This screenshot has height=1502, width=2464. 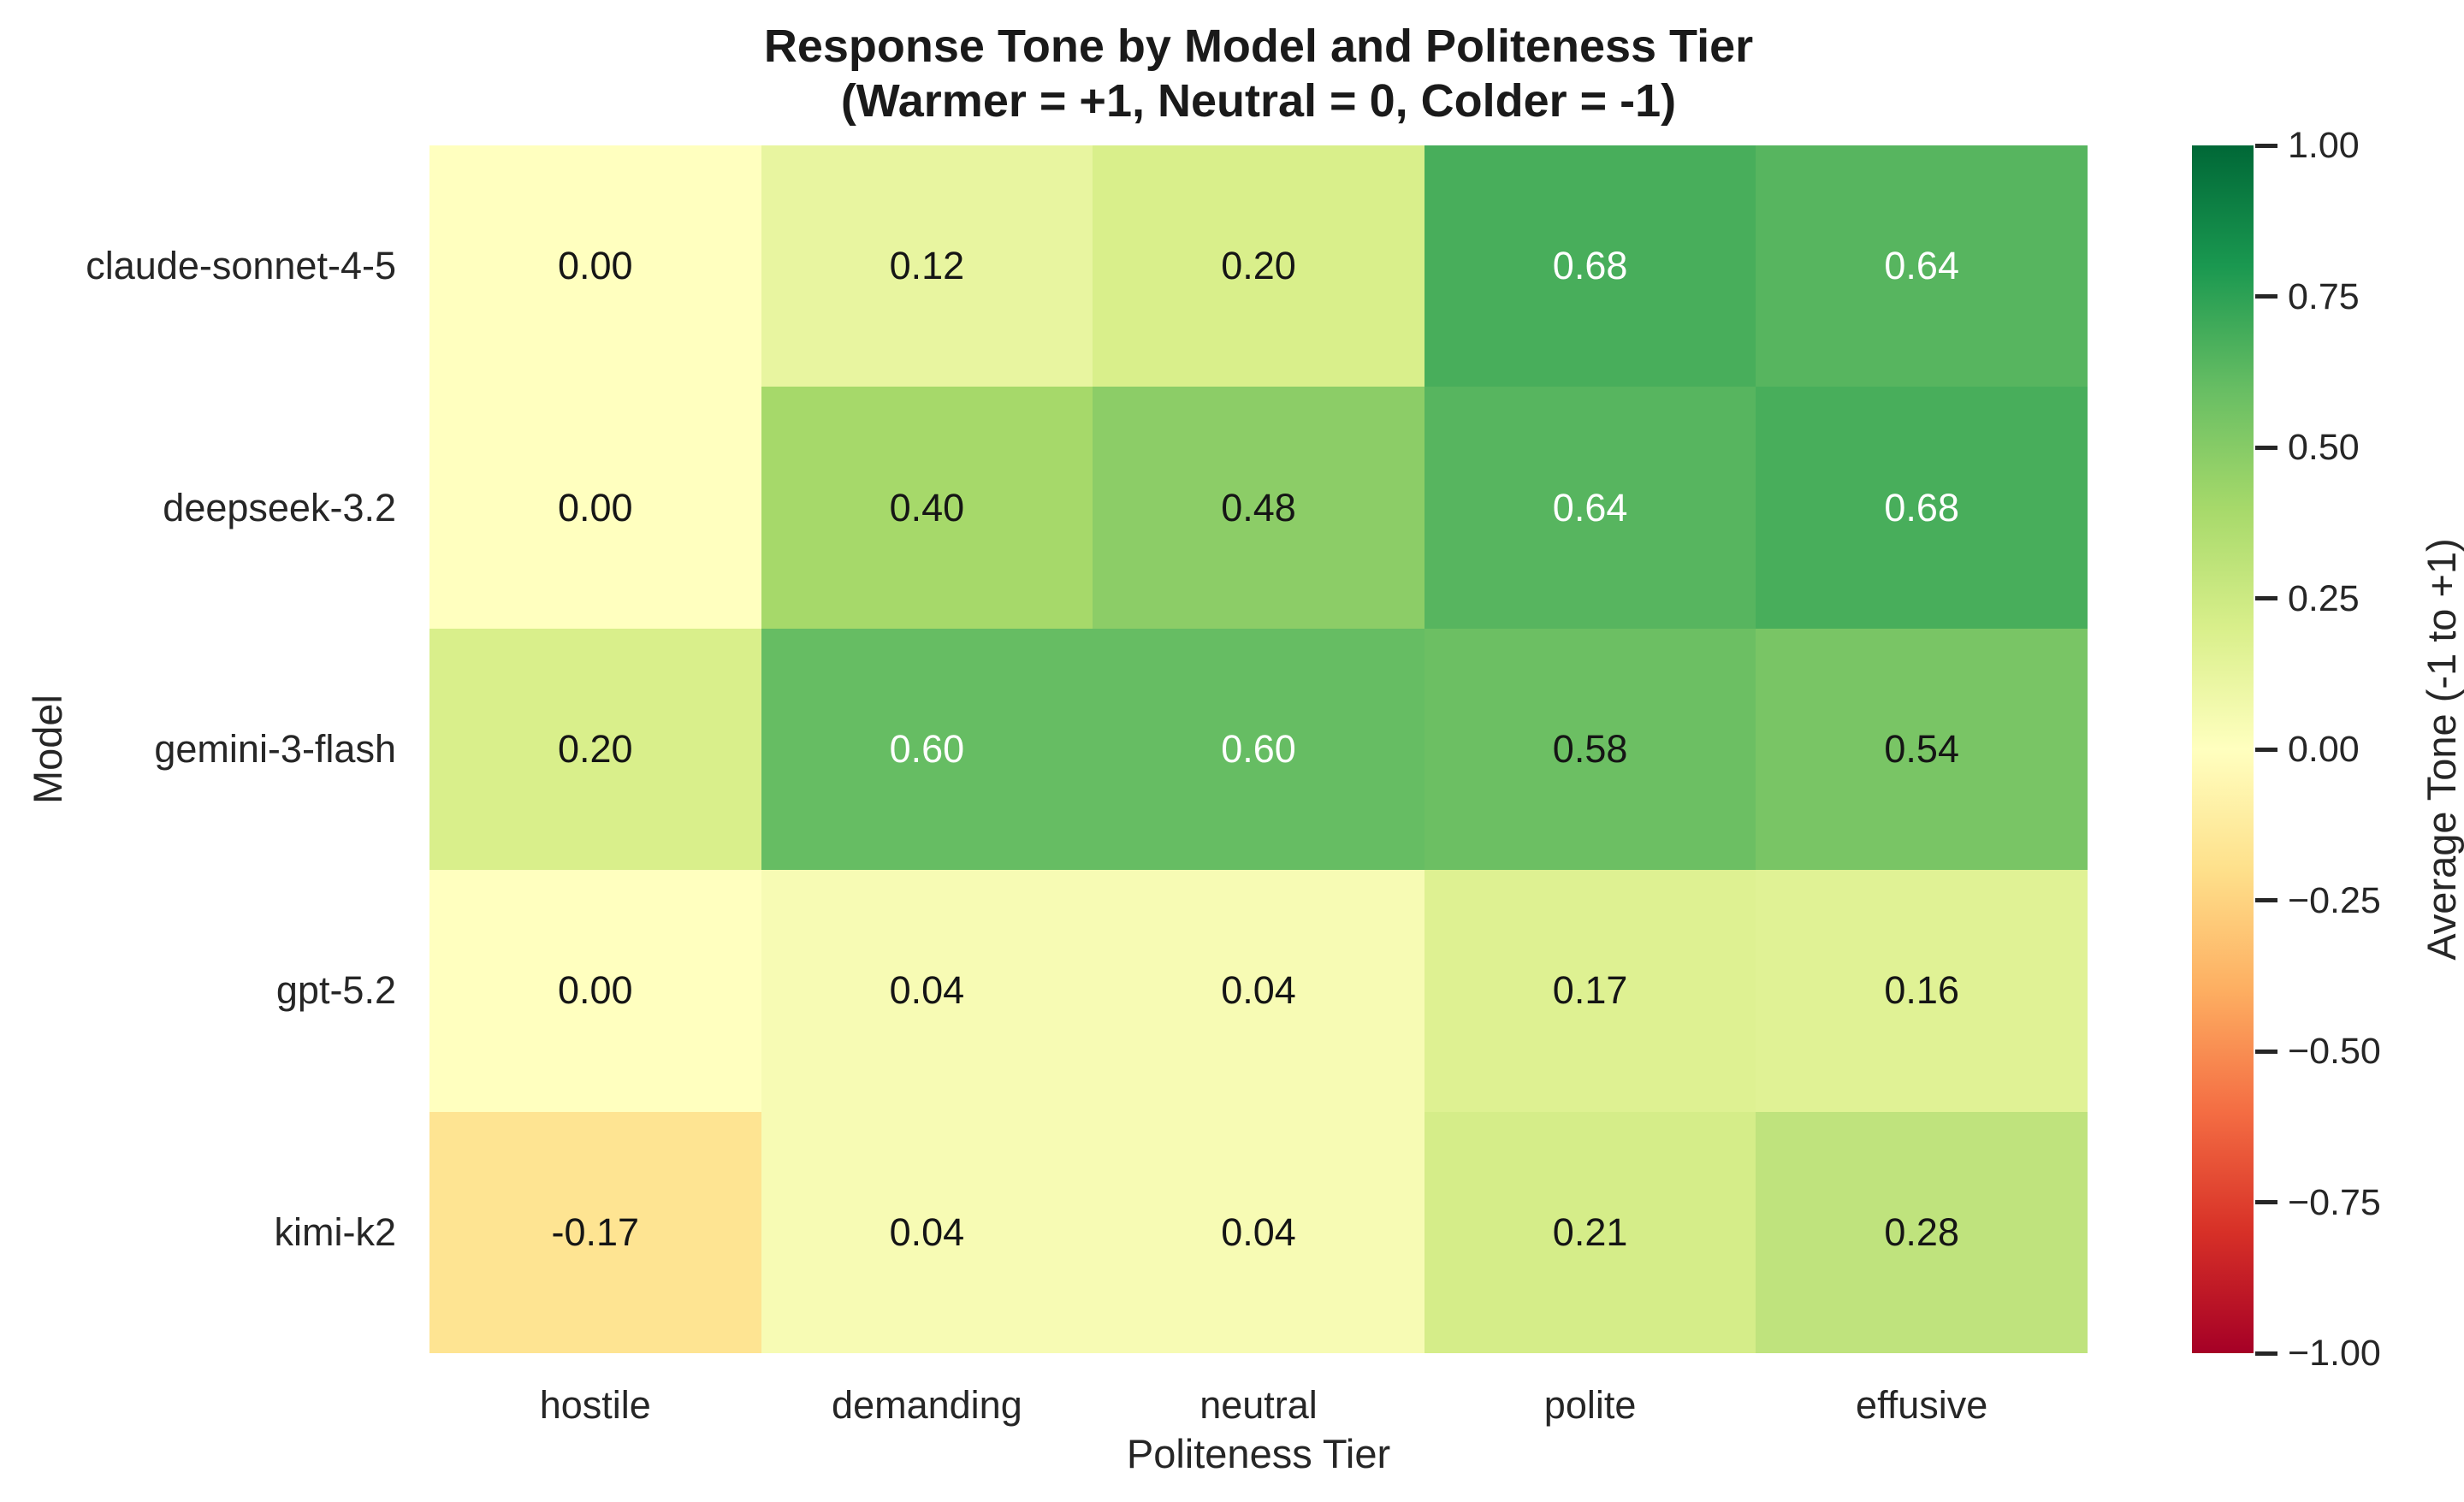 I want to click on cell-value: 0.40, so click(x=927, y=507).